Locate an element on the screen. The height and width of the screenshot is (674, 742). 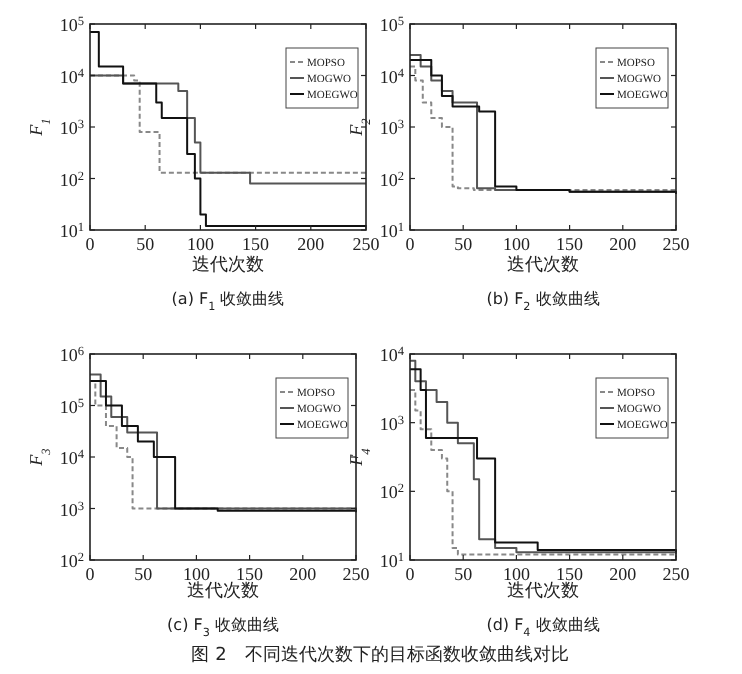
text: (b) F$_{2}$ 收敛曲线 is located at coordinates (543, 302).